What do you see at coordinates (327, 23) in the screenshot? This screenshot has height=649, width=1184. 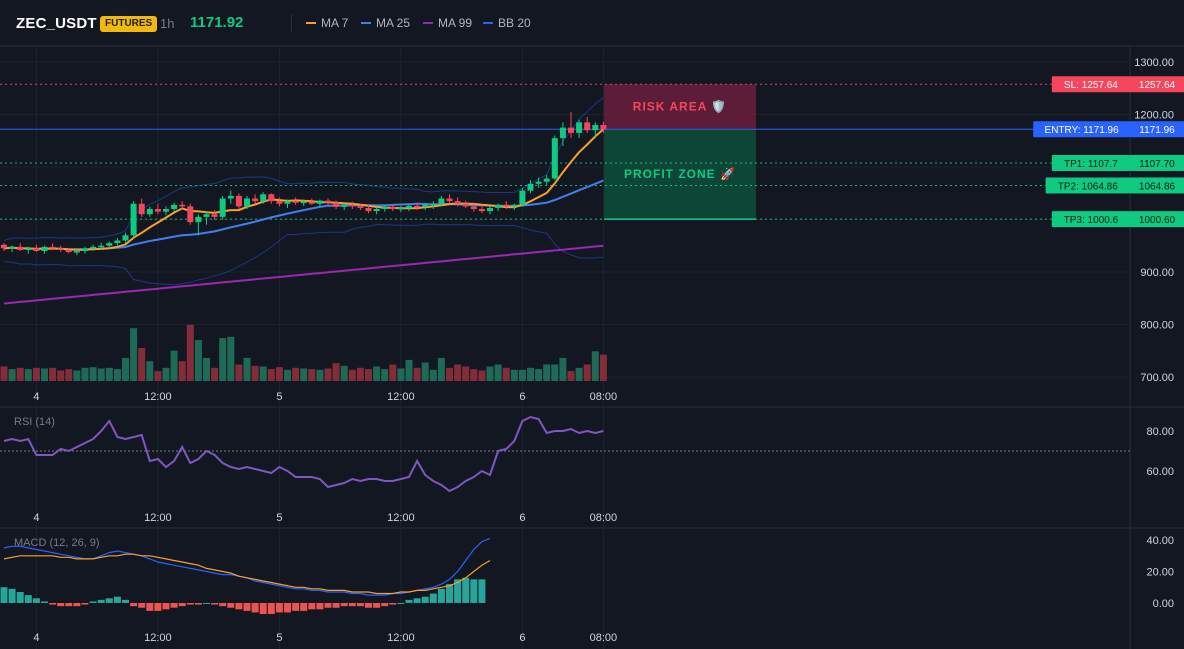 I see `legend-ma7: MA 7` at bounding box center [327, 23].